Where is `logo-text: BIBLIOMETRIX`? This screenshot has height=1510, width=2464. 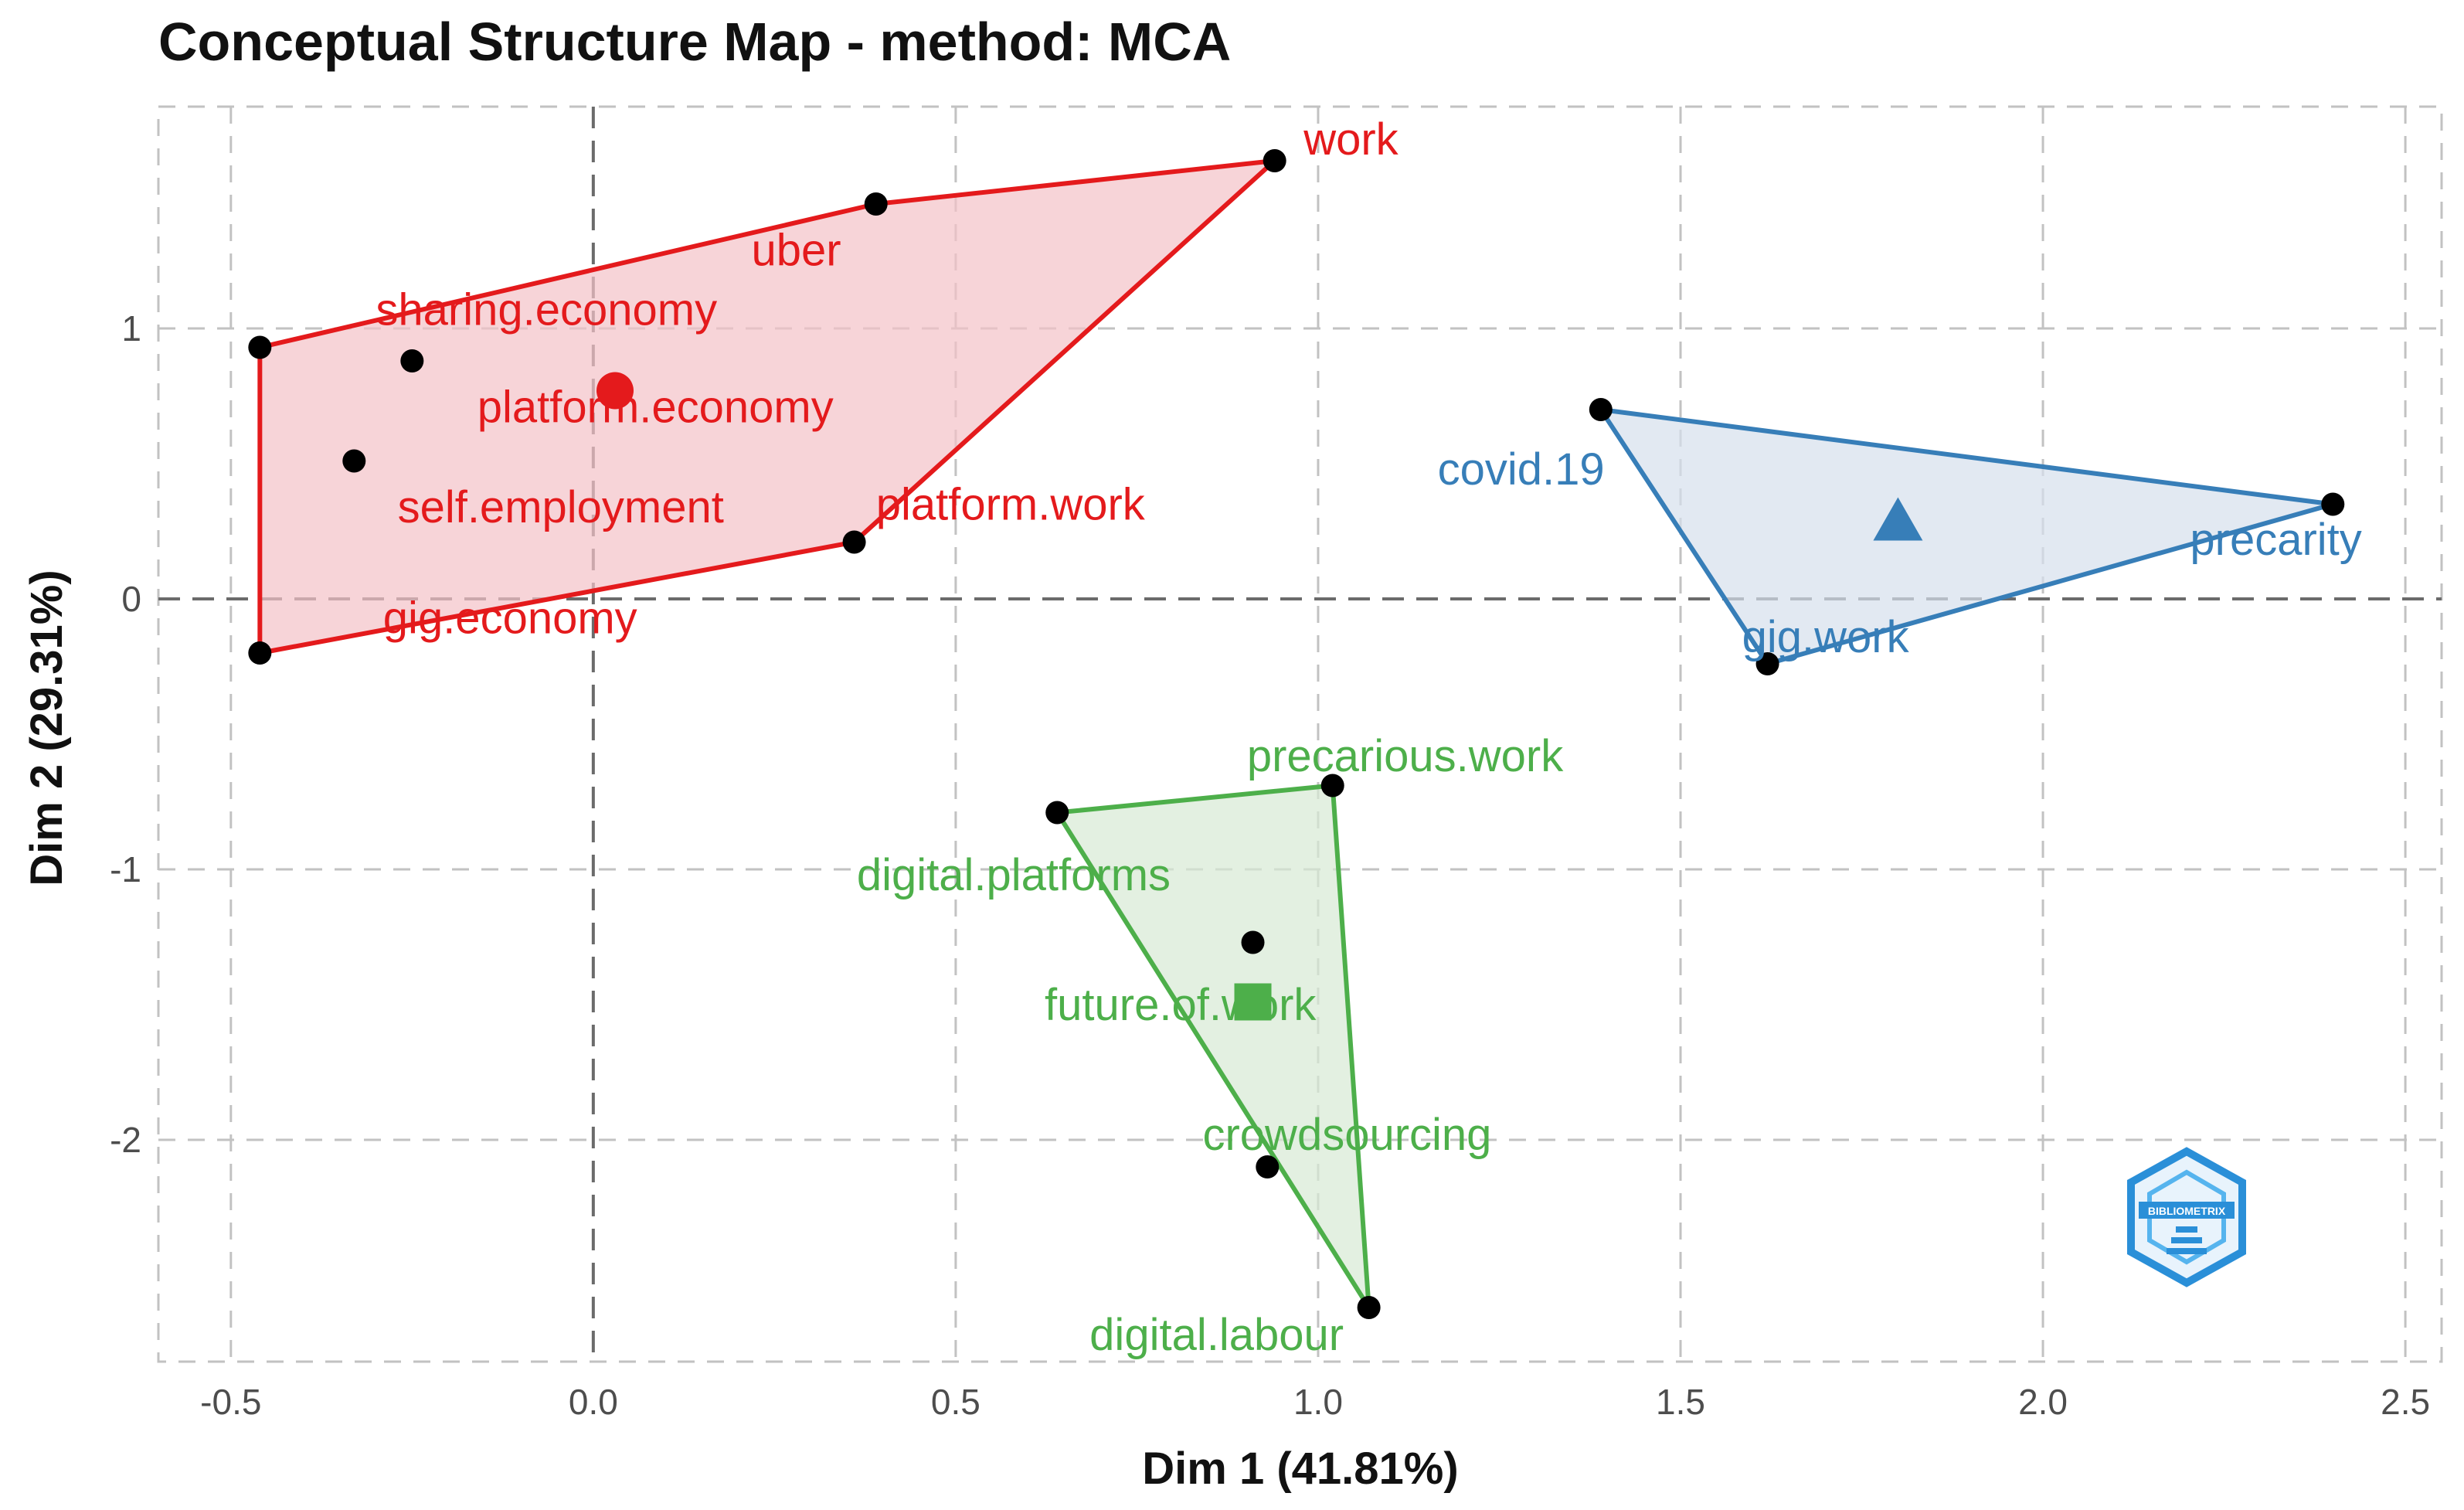 logo-text: BIBLIOMETRIX is located at coordinates (2187, 1211).